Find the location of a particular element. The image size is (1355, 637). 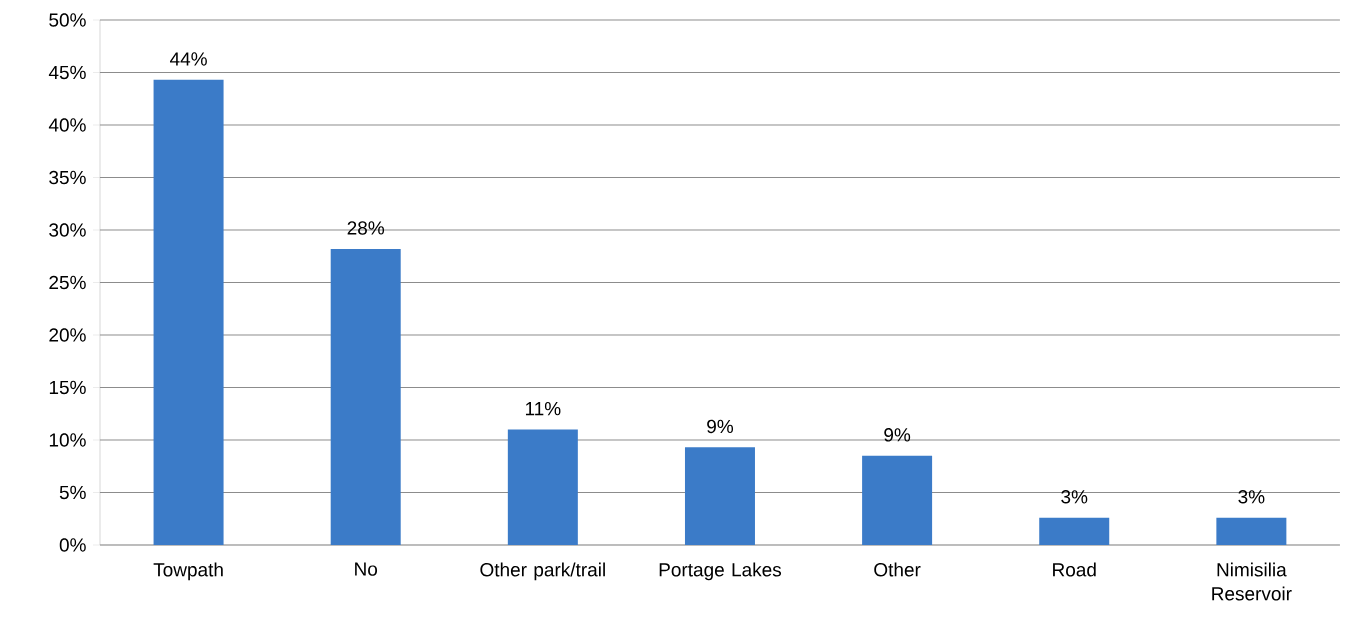

y-tick-label: 25% is located at coordinates (67, 282).